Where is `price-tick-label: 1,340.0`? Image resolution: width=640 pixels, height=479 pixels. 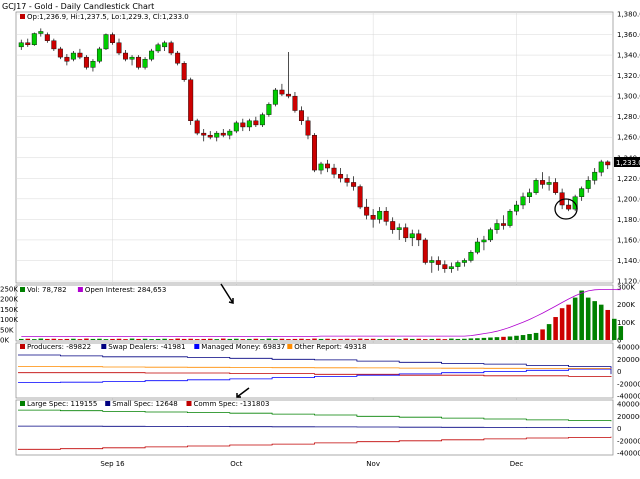
price-tick-label: 1,340.0 is located at coordinates (628, 56).